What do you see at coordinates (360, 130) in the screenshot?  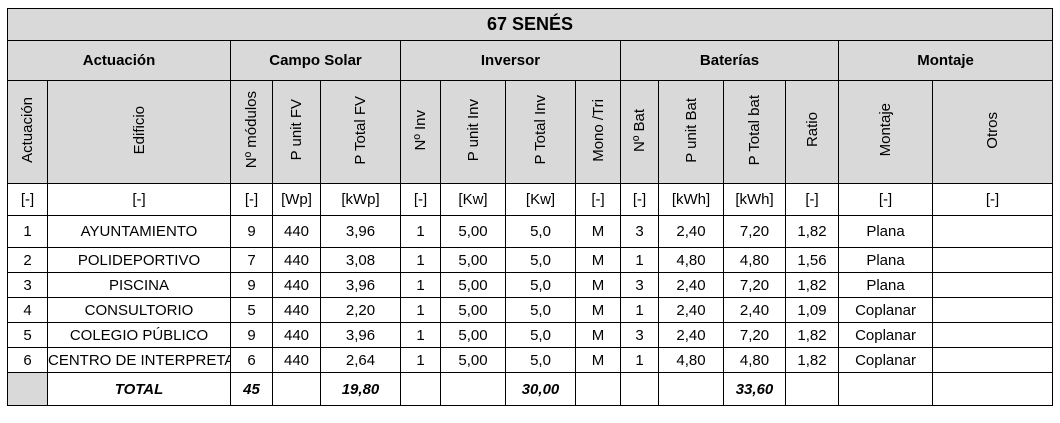 I see `column-header-text: P Total FV` at bounding box center [360, 130].